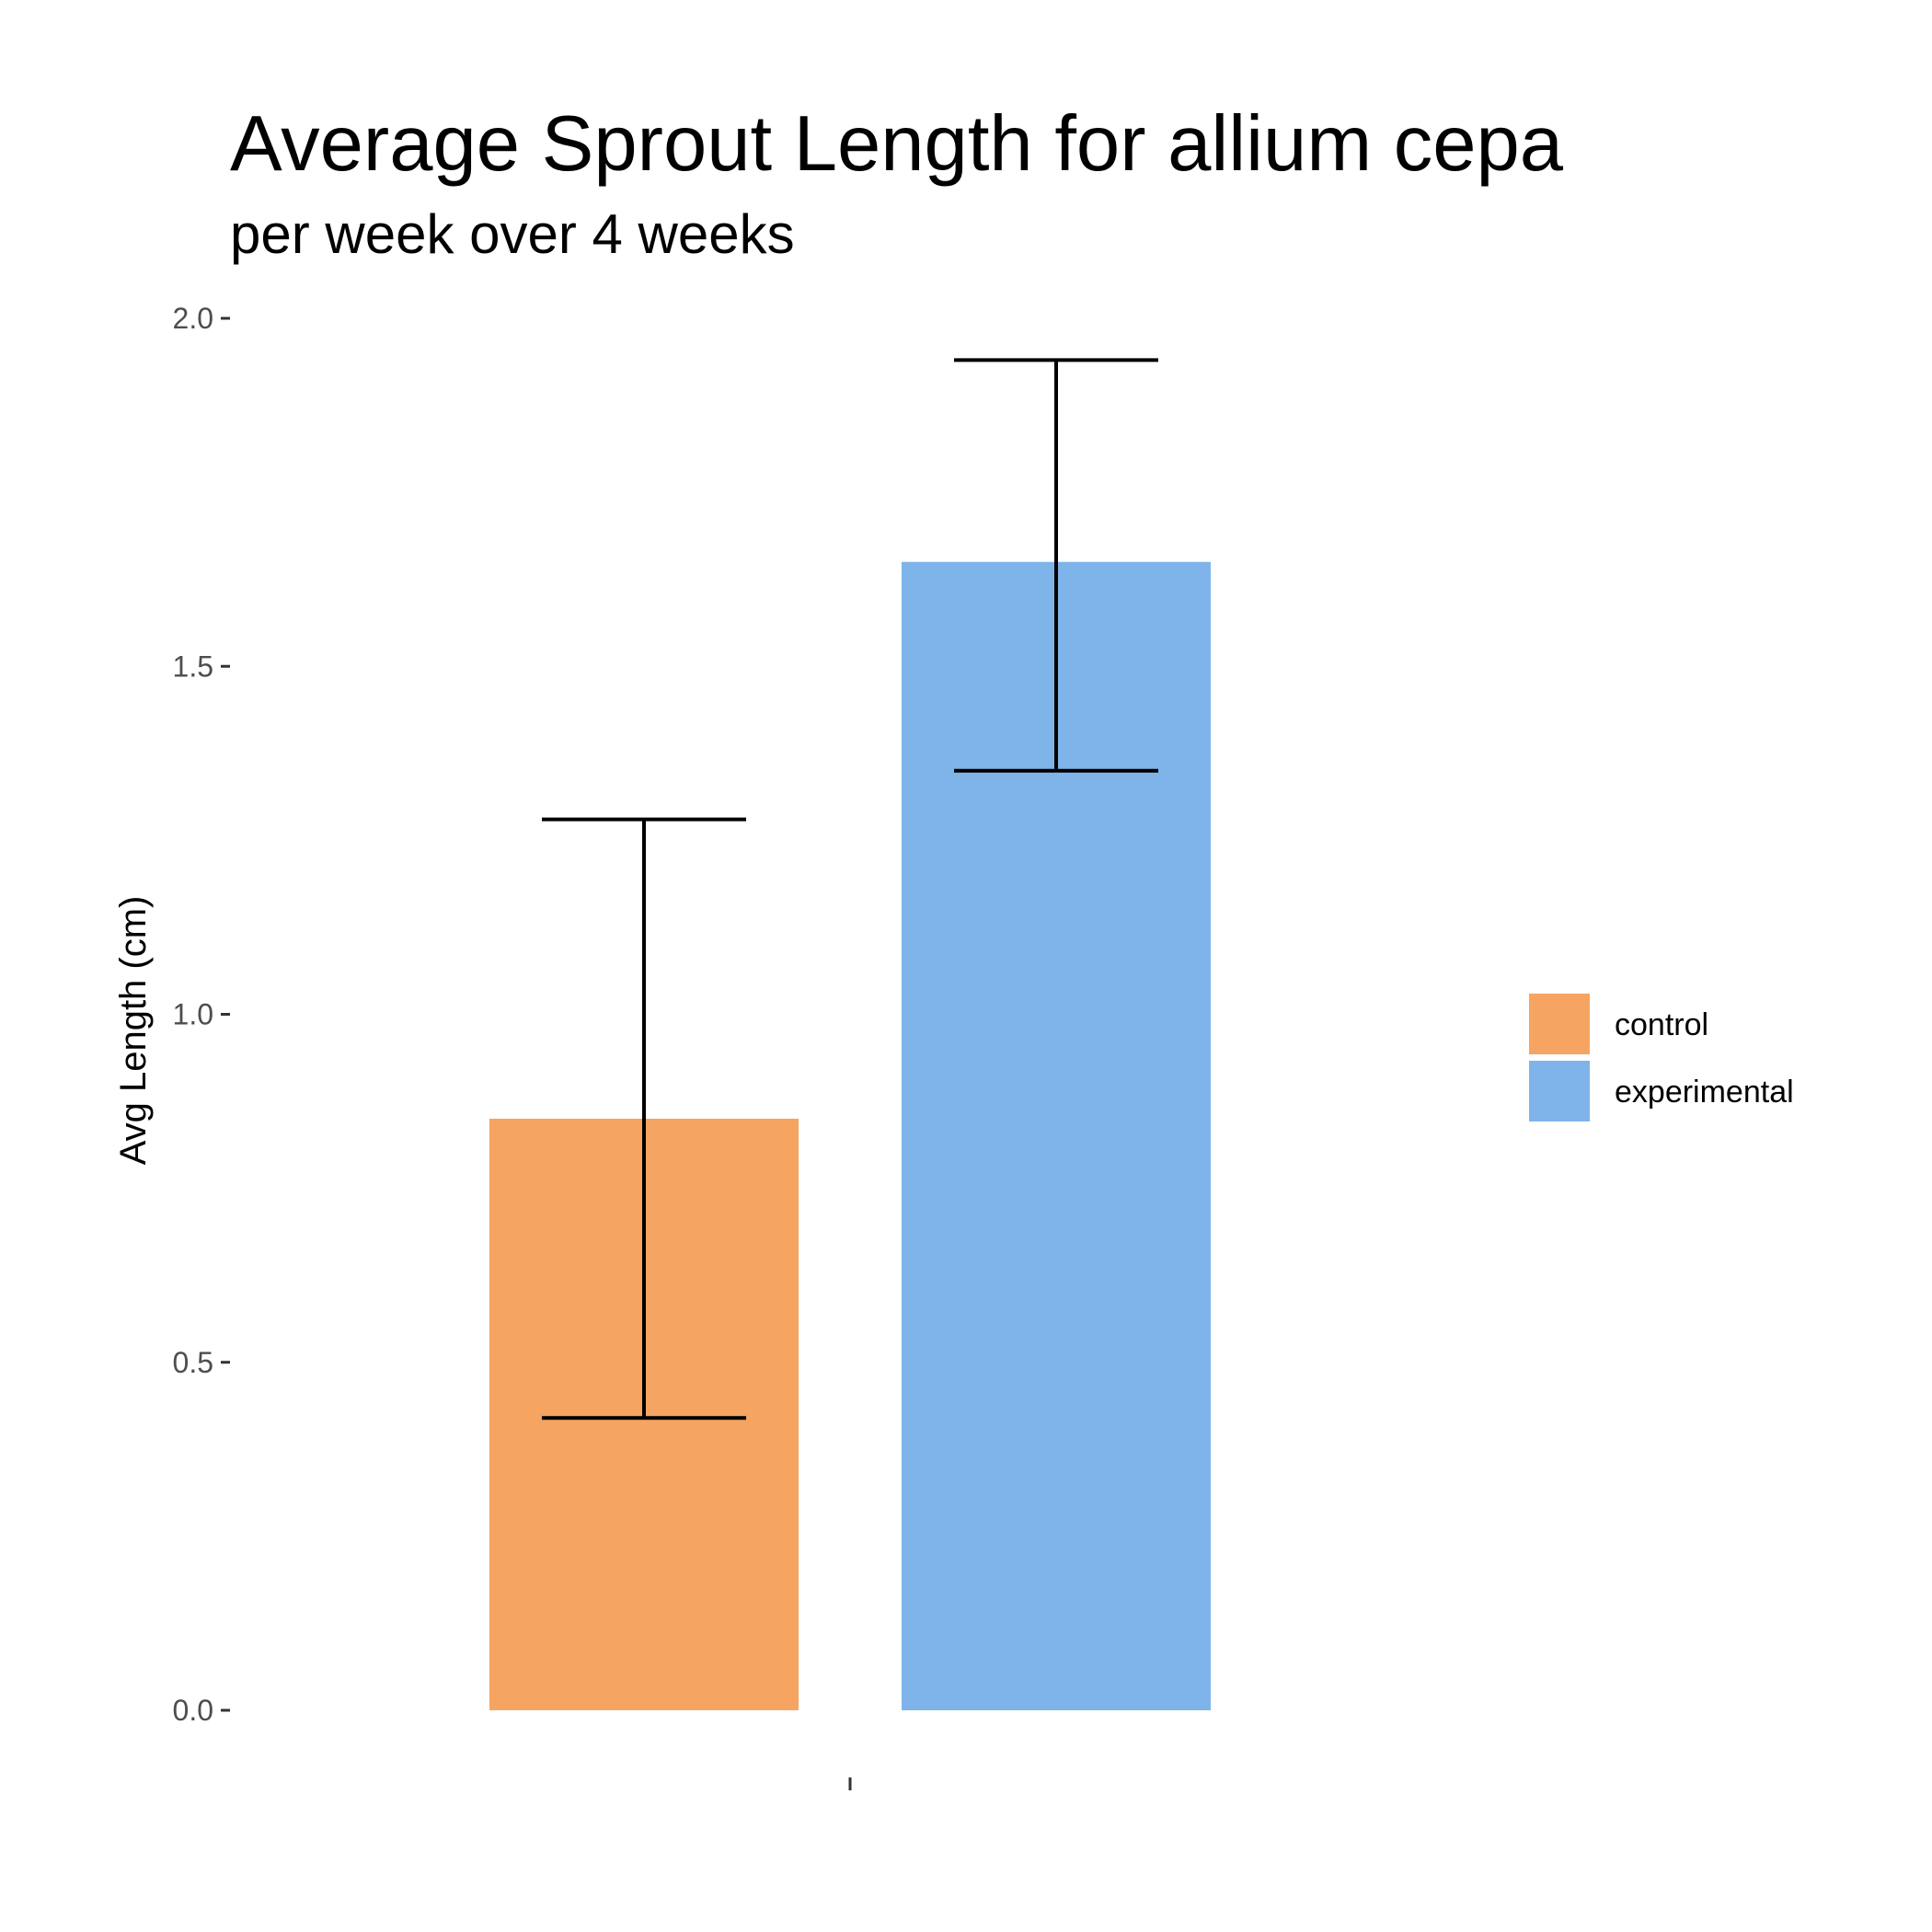 Image resolution: width=1932 pixels, height=1932 pixels. What do you see at coordinates (1661, 1057) in the screenshot?
I see `legend: control experimental` at bounding box center [1661, 1057].